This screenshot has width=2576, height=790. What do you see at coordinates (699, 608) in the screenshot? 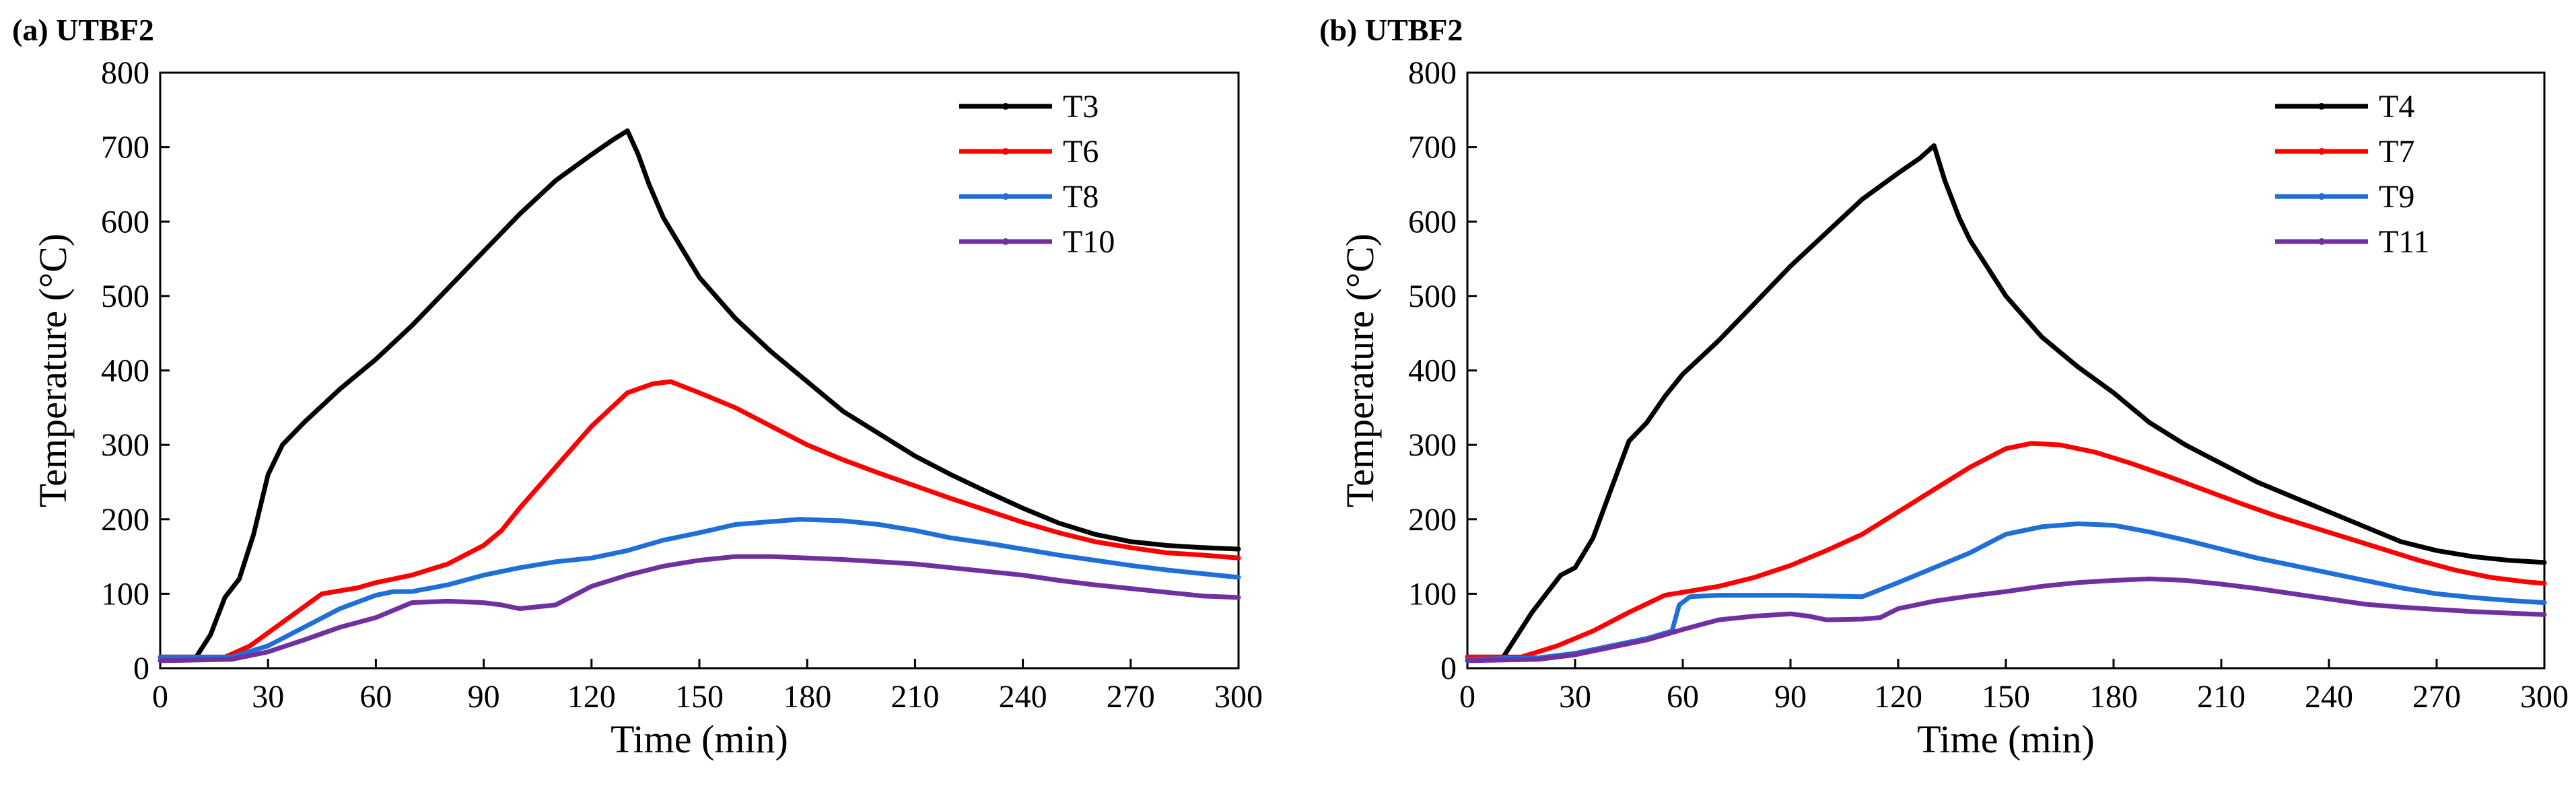
I see `series-line-t10` at bounding box center [699, 608].